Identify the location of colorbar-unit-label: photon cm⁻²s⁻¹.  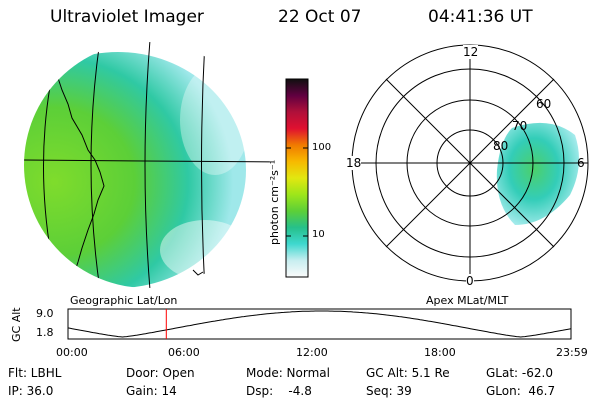
(274, 202).